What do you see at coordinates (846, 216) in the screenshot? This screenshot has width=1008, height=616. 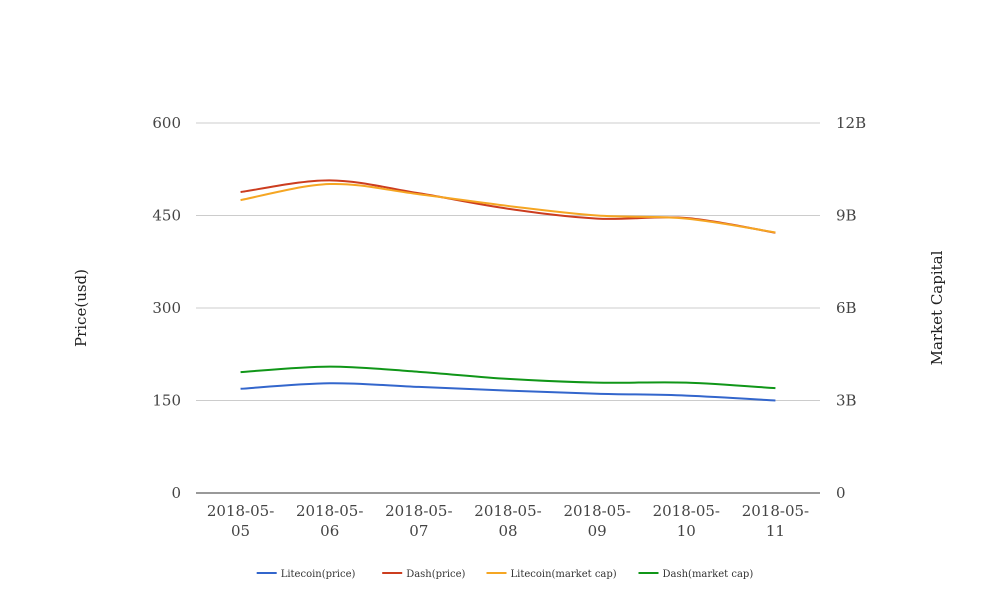 I see `right-tick-label: 9B` at bounding box center [846, 216].